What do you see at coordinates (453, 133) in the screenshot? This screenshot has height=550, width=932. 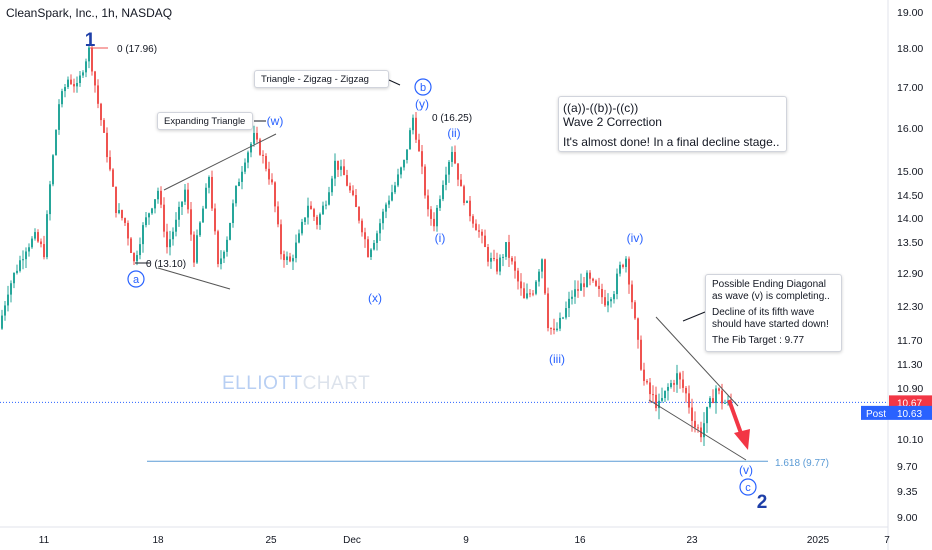 I see `wave-ii-label: (ii)` at bounding box center [453, 133].